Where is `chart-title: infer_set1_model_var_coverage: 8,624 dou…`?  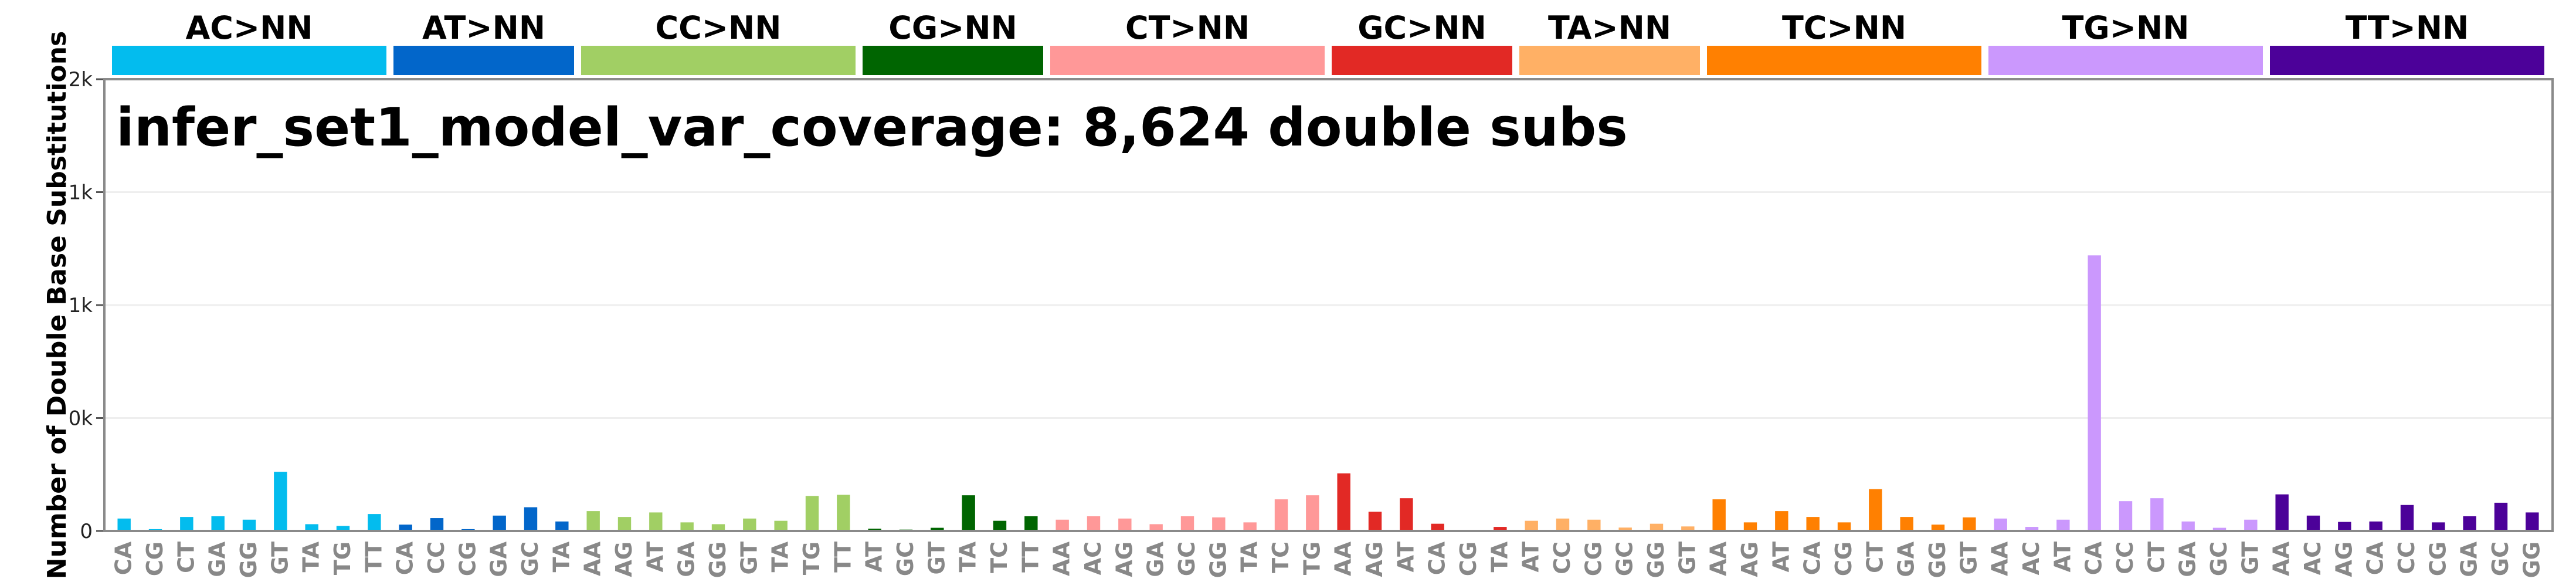 chart-title: infer_set1_model_var_coverage: 8,624 dou… is located at coordinates (872, 127).